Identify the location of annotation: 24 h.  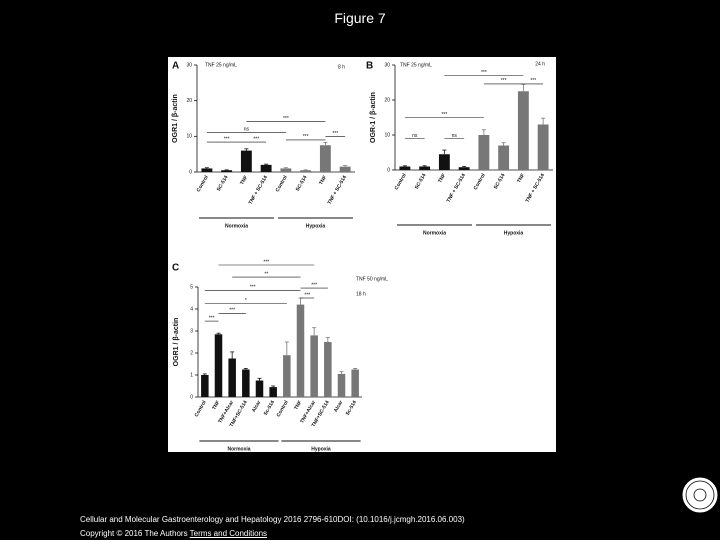
(540, 64).